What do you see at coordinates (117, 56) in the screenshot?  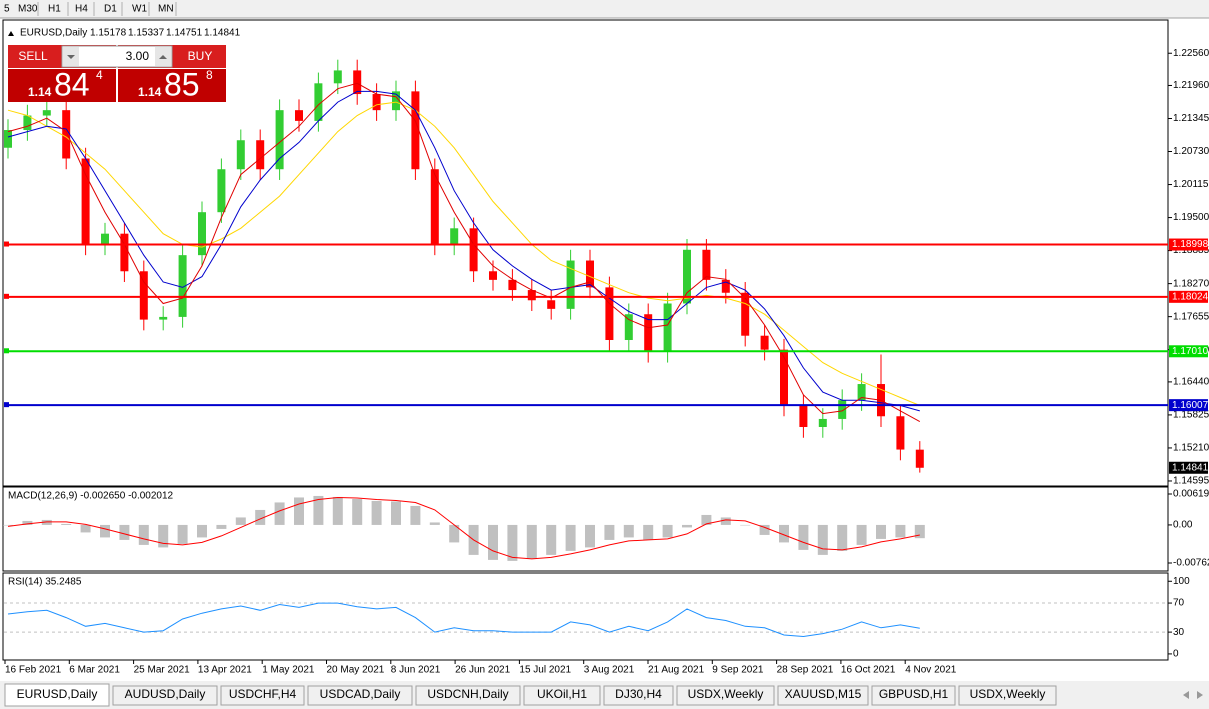 I see `lot-input` at bounding box center [117, 56].